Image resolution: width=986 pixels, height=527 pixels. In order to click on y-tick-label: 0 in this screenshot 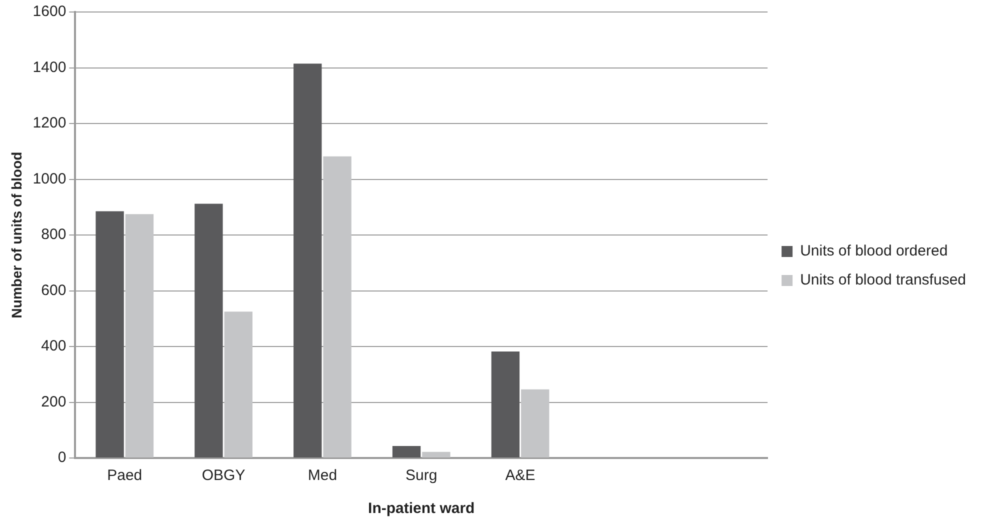, I will do `click(62, 457)`.